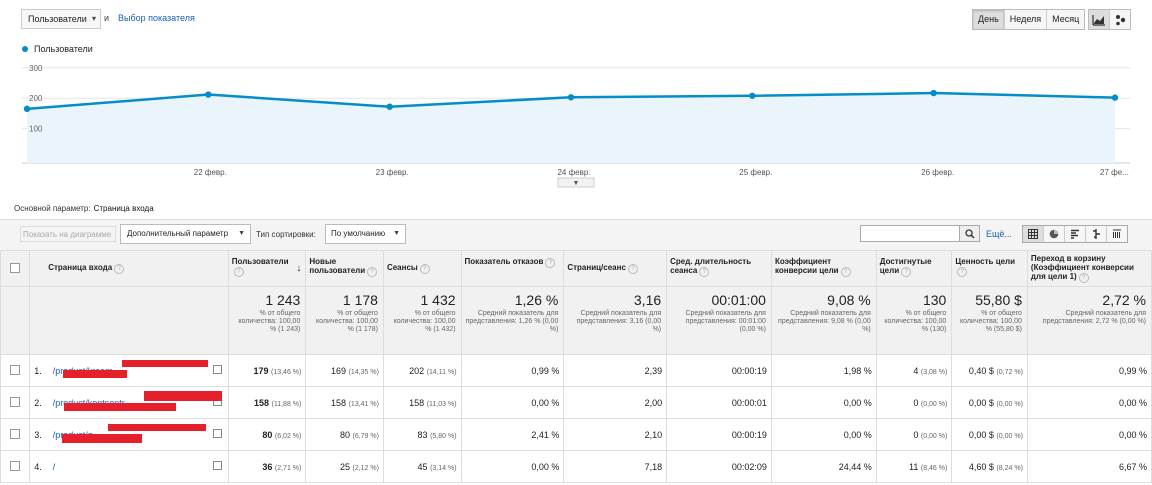  I want to click on search-button, so click(970, 233).